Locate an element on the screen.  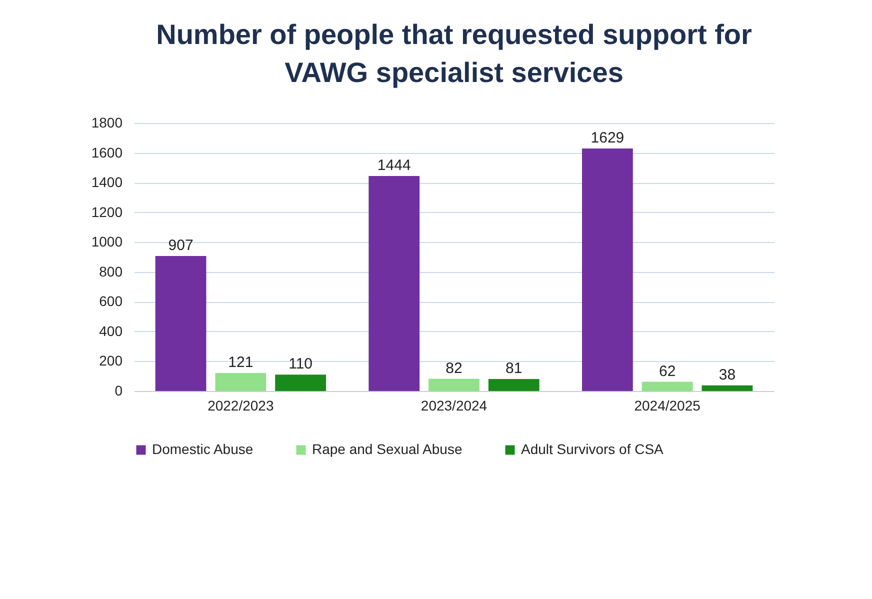
y-tick-label: 400 is located at coordinates (111, 330).